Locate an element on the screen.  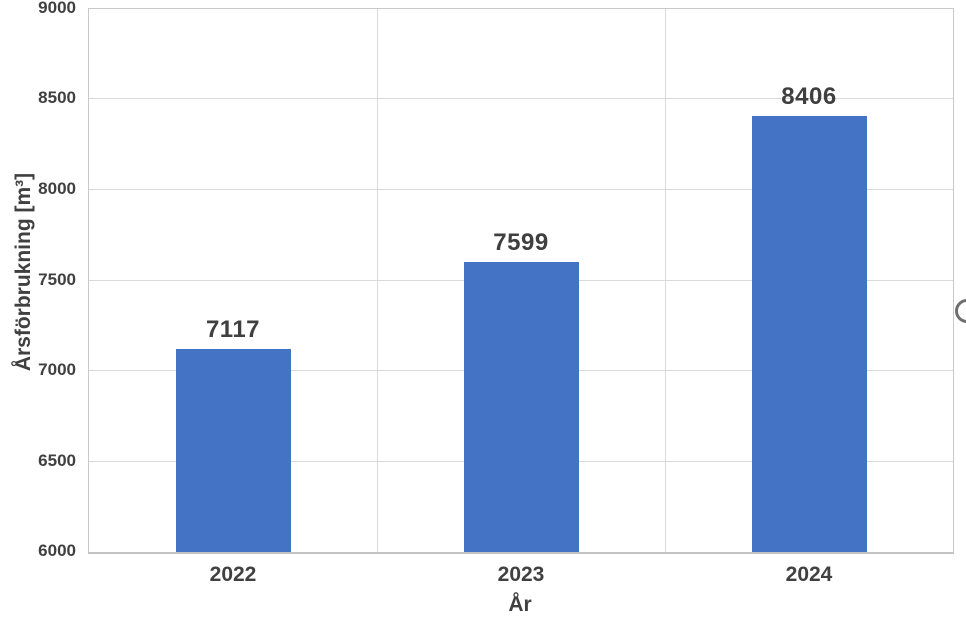
bar-2022 is located at coordinates (233, 450).